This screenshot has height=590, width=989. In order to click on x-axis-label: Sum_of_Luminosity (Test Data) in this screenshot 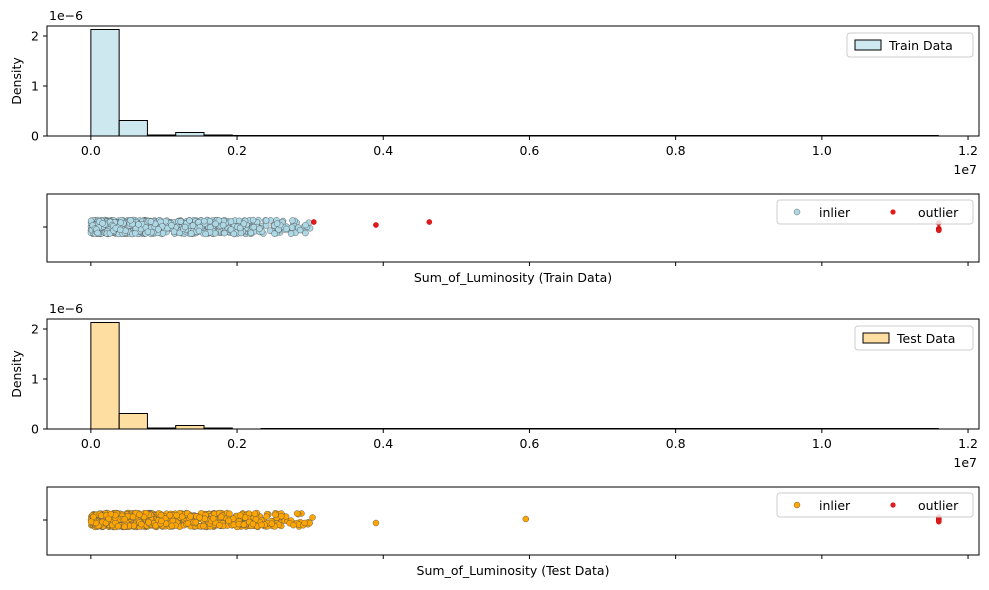, I will do `click(513, 570)`.